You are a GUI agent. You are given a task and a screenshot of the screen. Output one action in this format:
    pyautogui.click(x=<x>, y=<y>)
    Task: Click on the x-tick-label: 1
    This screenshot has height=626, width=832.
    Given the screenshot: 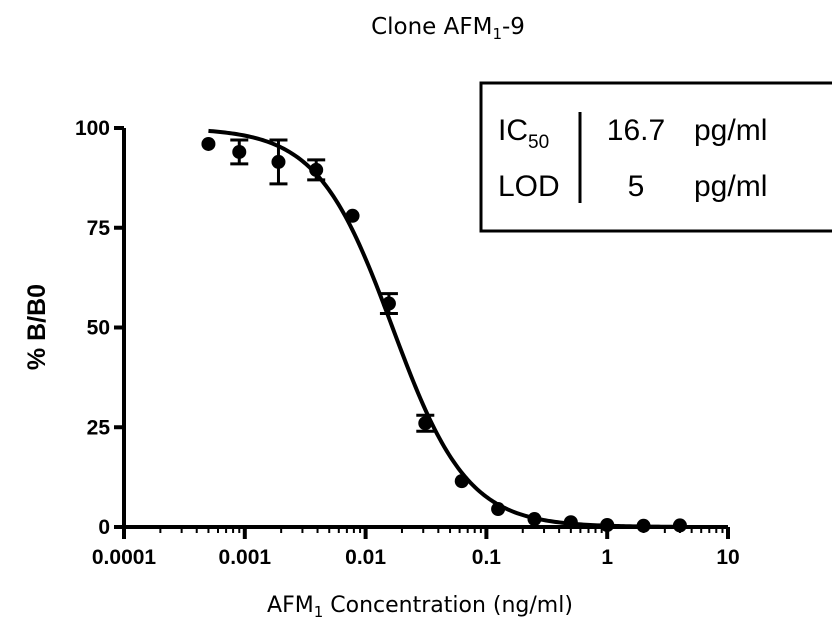 What is the action you would take?
    pyautogui.click(x=607, y=557)
    